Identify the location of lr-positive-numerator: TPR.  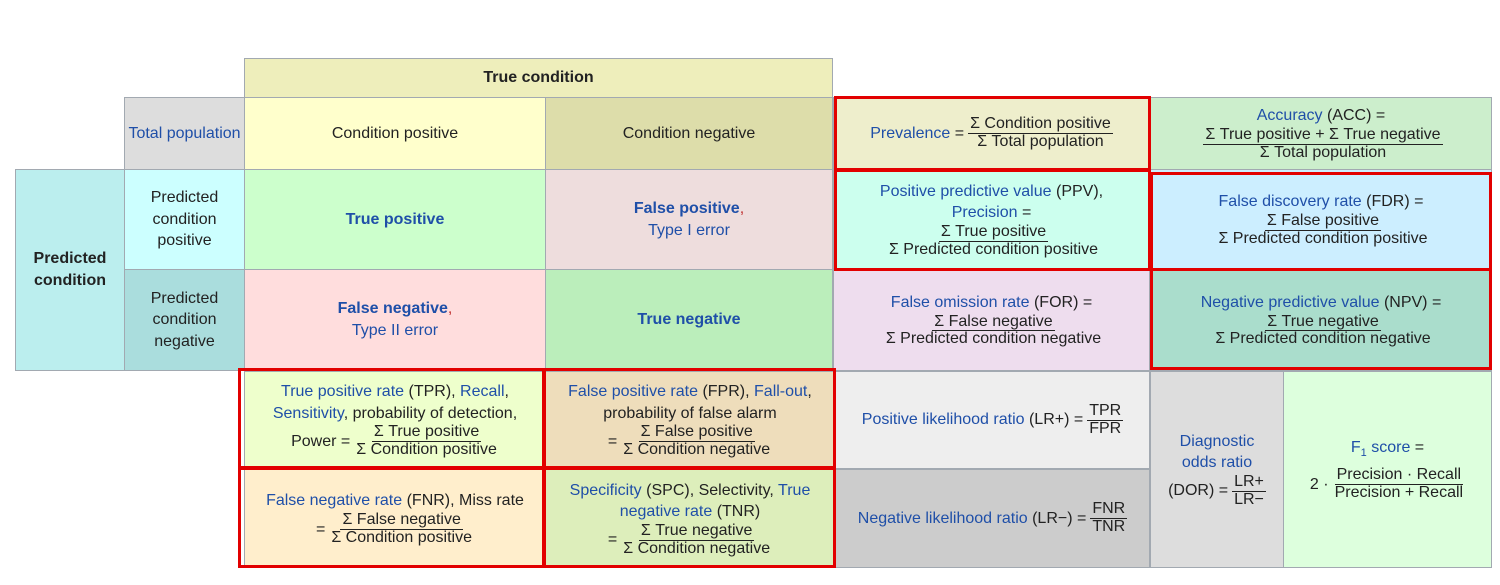
(1105, 411).